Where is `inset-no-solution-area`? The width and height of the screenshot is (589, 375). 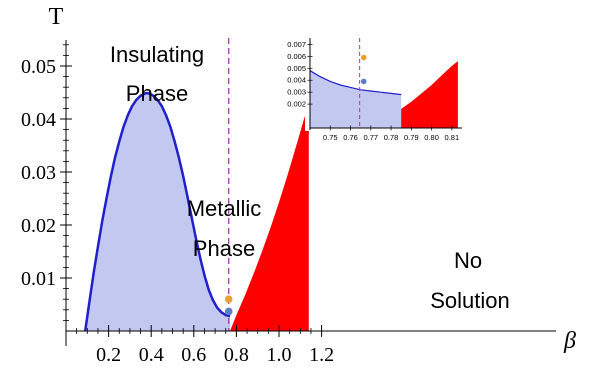
inset-no-solution-area is located at coordinates (414, 94).